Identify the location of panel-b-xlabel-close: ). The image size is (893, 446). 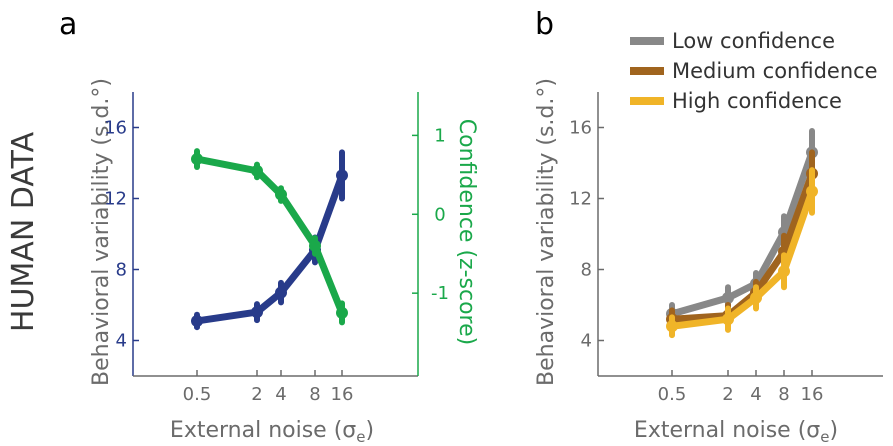
(833, 430).